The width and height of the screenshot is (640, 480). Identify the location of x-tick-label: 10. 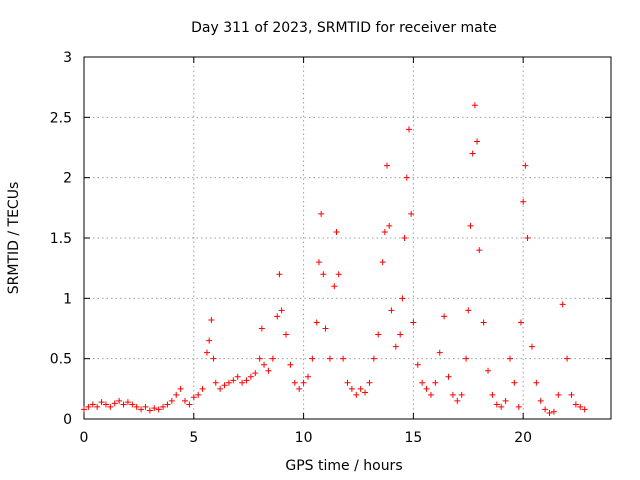
(304, 438).